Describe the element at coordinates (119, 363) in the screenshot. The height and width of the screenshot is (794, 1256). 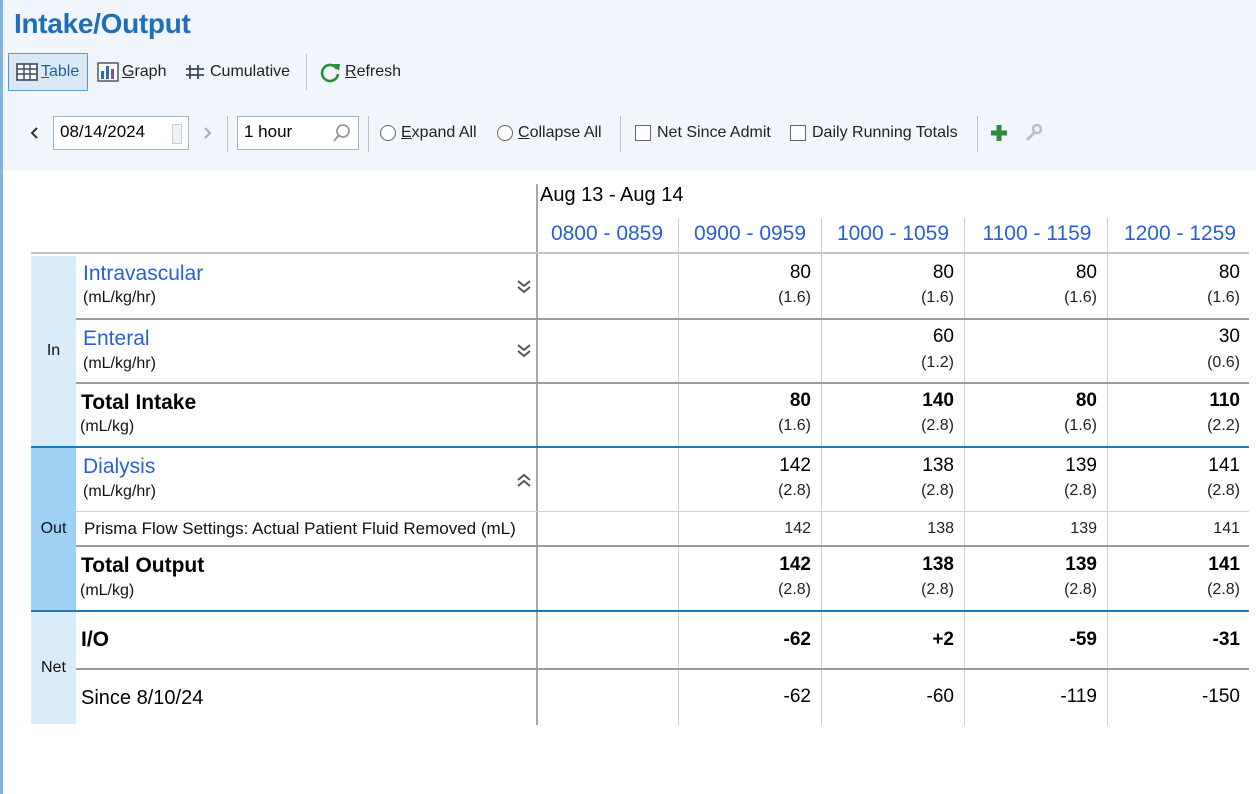
I see `enteral-unit: (mL/kg/hr)` at that location.